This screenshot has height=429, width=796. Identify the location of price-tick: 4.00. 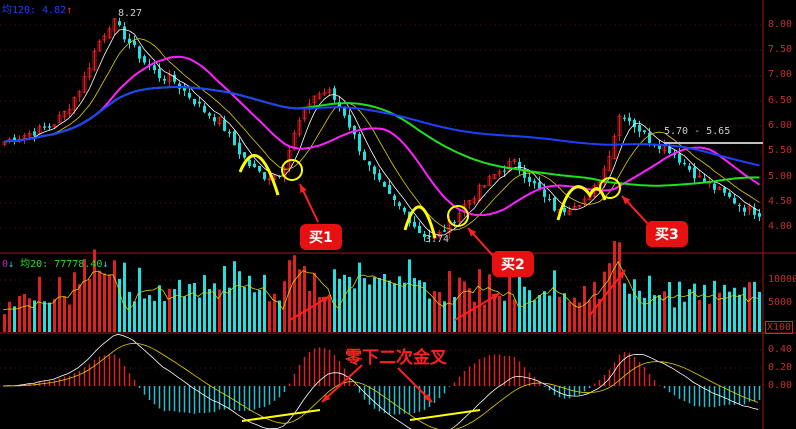
(780, 226).